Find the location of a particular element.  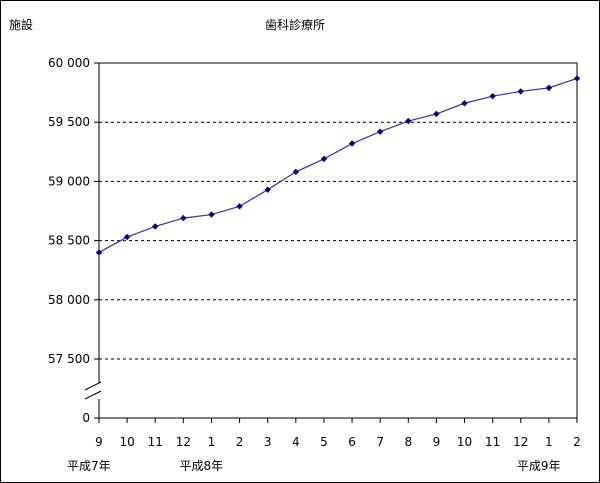

y-tick-label: 57 500 is located at coordinates (69, 359).